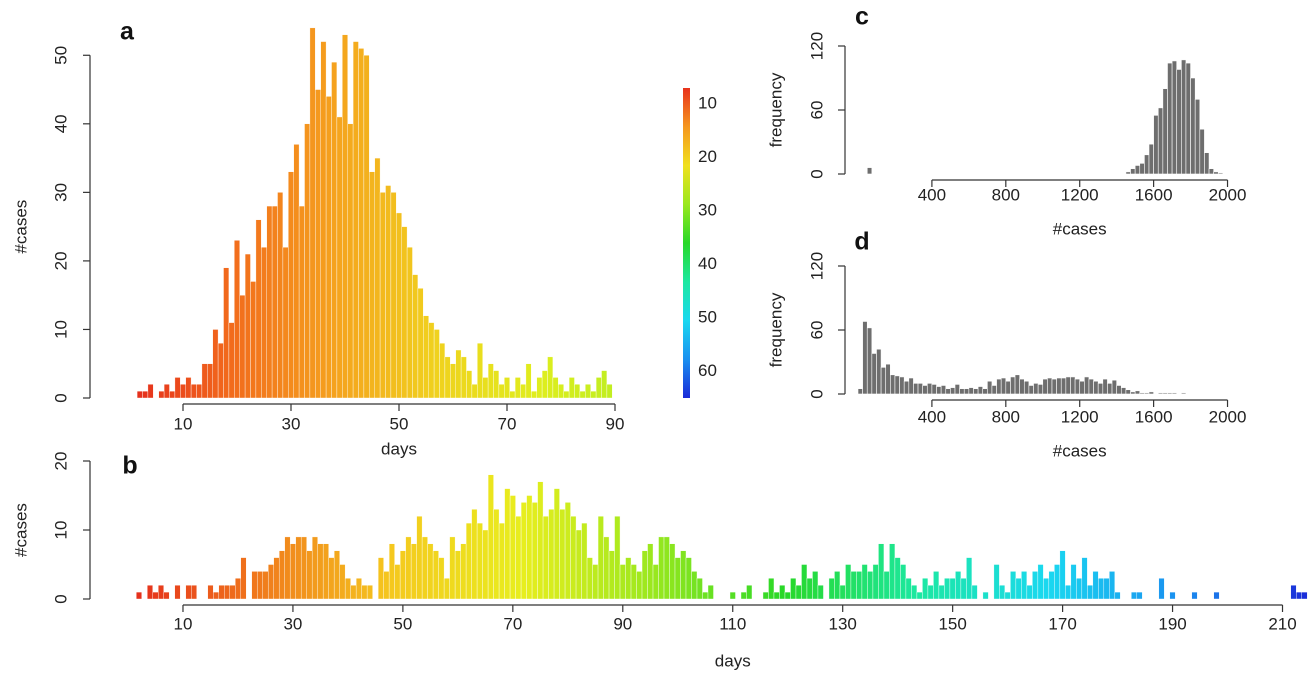 This screenshot has width=1315, height=674. Describe the element at coordinates (816, 110) in the screenshot. I see `y-tick-label: 60` at that location.